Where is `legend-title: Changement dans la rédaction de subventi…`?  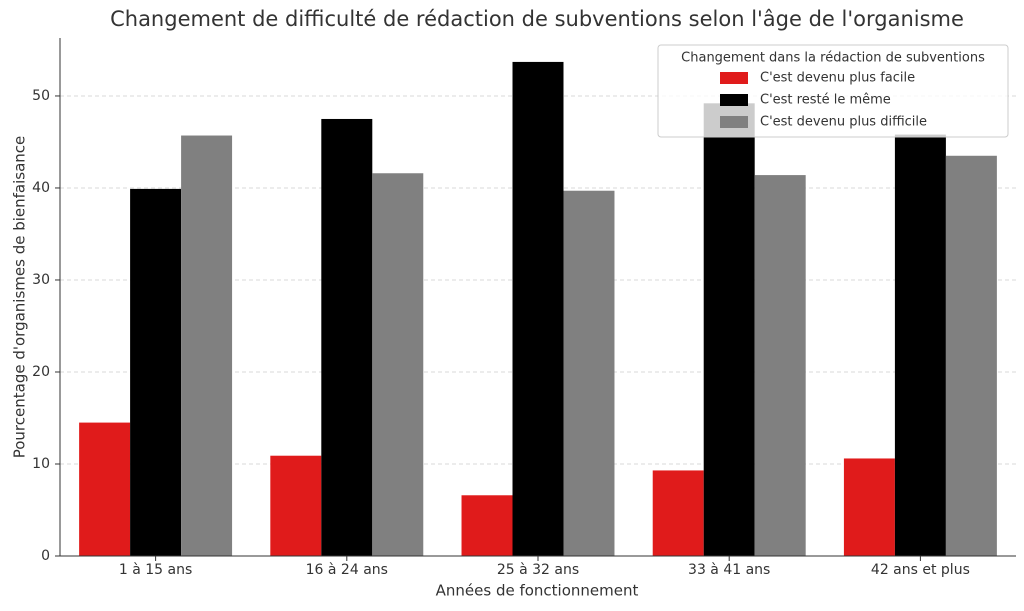 legend-title: Changement dans la rédaction de subventi… is located at coordinates (833, 58).